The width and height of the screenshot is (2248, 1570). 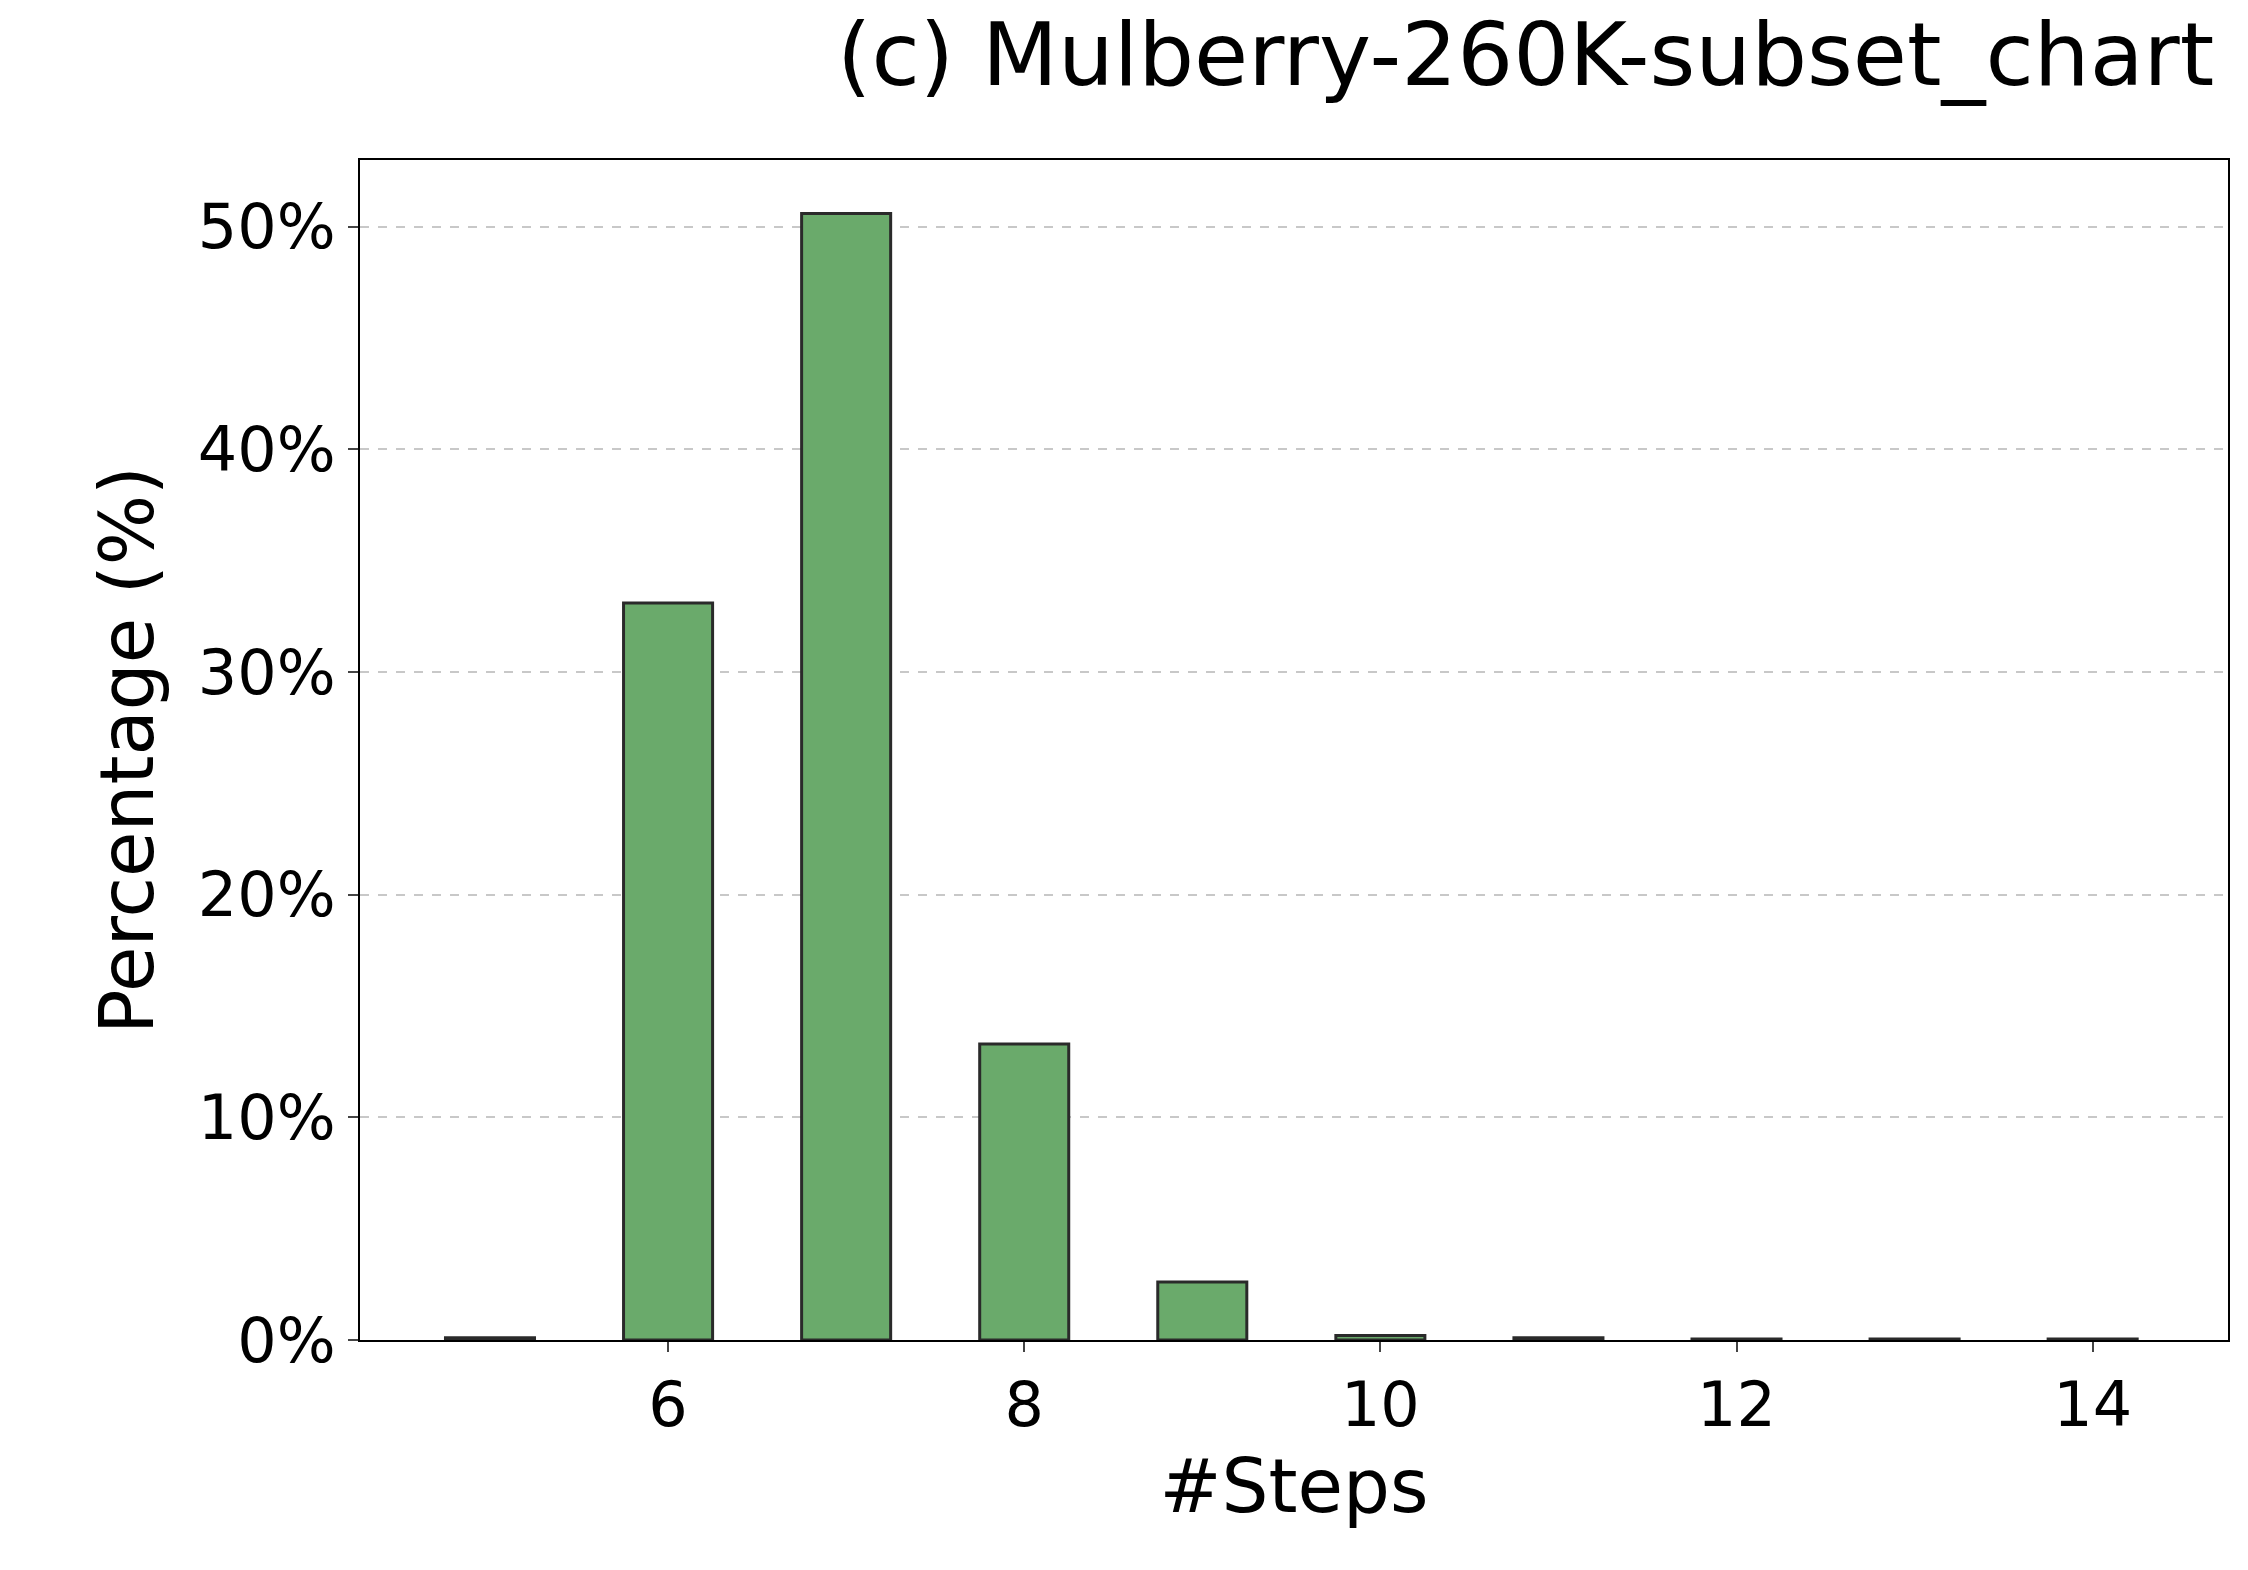 What do you see at coordinates (1526, 55) in the screenshot?
I see `chart-title: (c) Mulberry-260K-subset_chart` at bounding box center [1526, 55].